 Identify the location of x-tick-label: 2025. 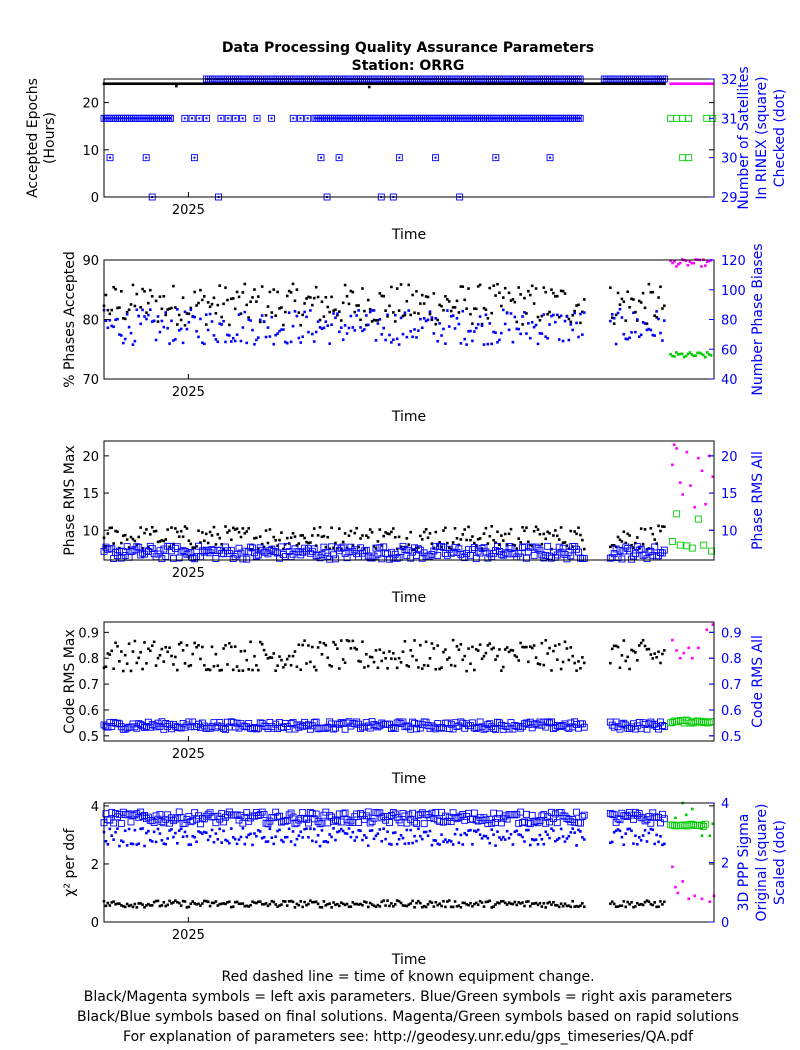
(188, 573).